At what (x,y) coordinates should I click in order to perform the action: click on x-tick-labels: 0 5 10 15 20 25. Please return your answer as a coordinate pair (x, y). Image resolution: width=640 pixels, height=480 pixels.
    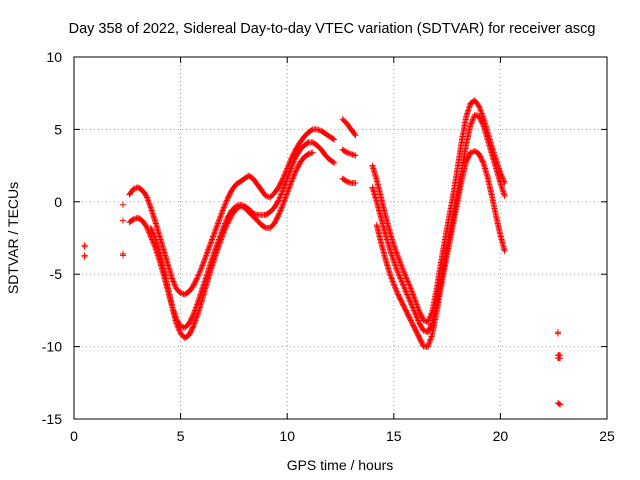
    Looking at the image, I should click on (342, 436).